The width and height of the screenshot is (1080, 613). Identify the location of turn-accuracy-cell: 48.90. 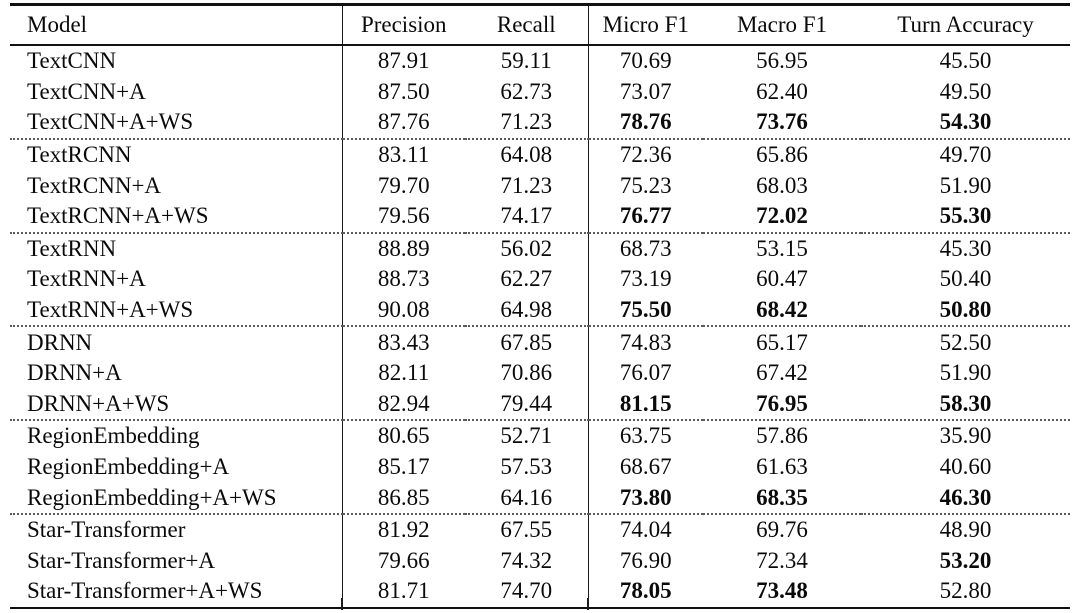
(965, 529).